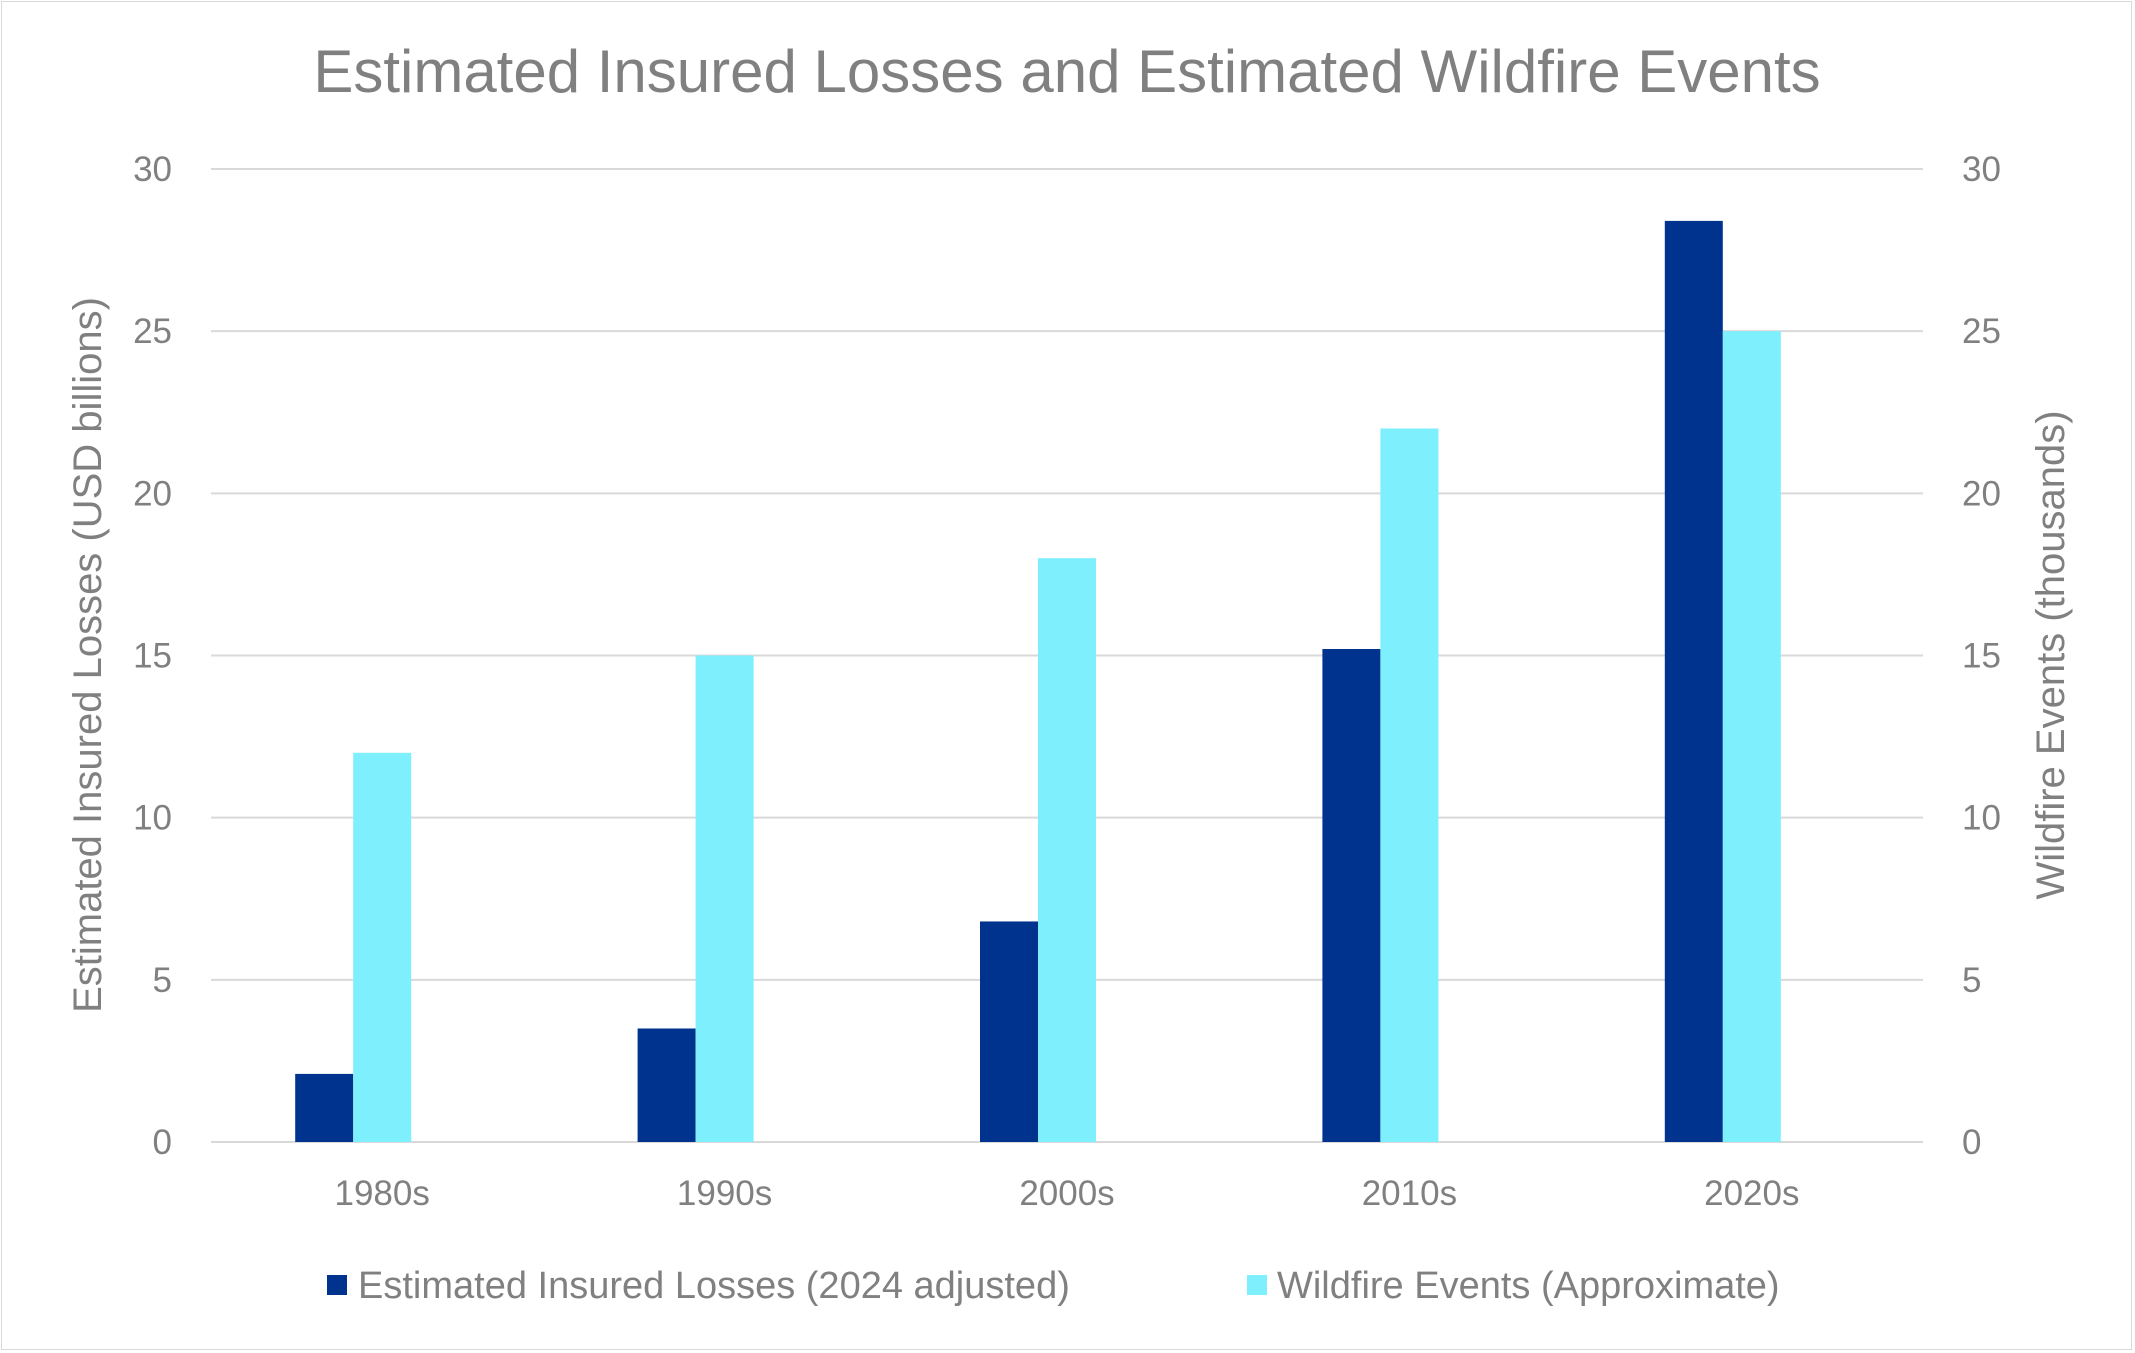 The image size is (2135, 1353). What do you see at coordinates (1971, 1142) in the screenshot?
I see `y2-tick-label: 0` at bounding box center [1971, 1142].